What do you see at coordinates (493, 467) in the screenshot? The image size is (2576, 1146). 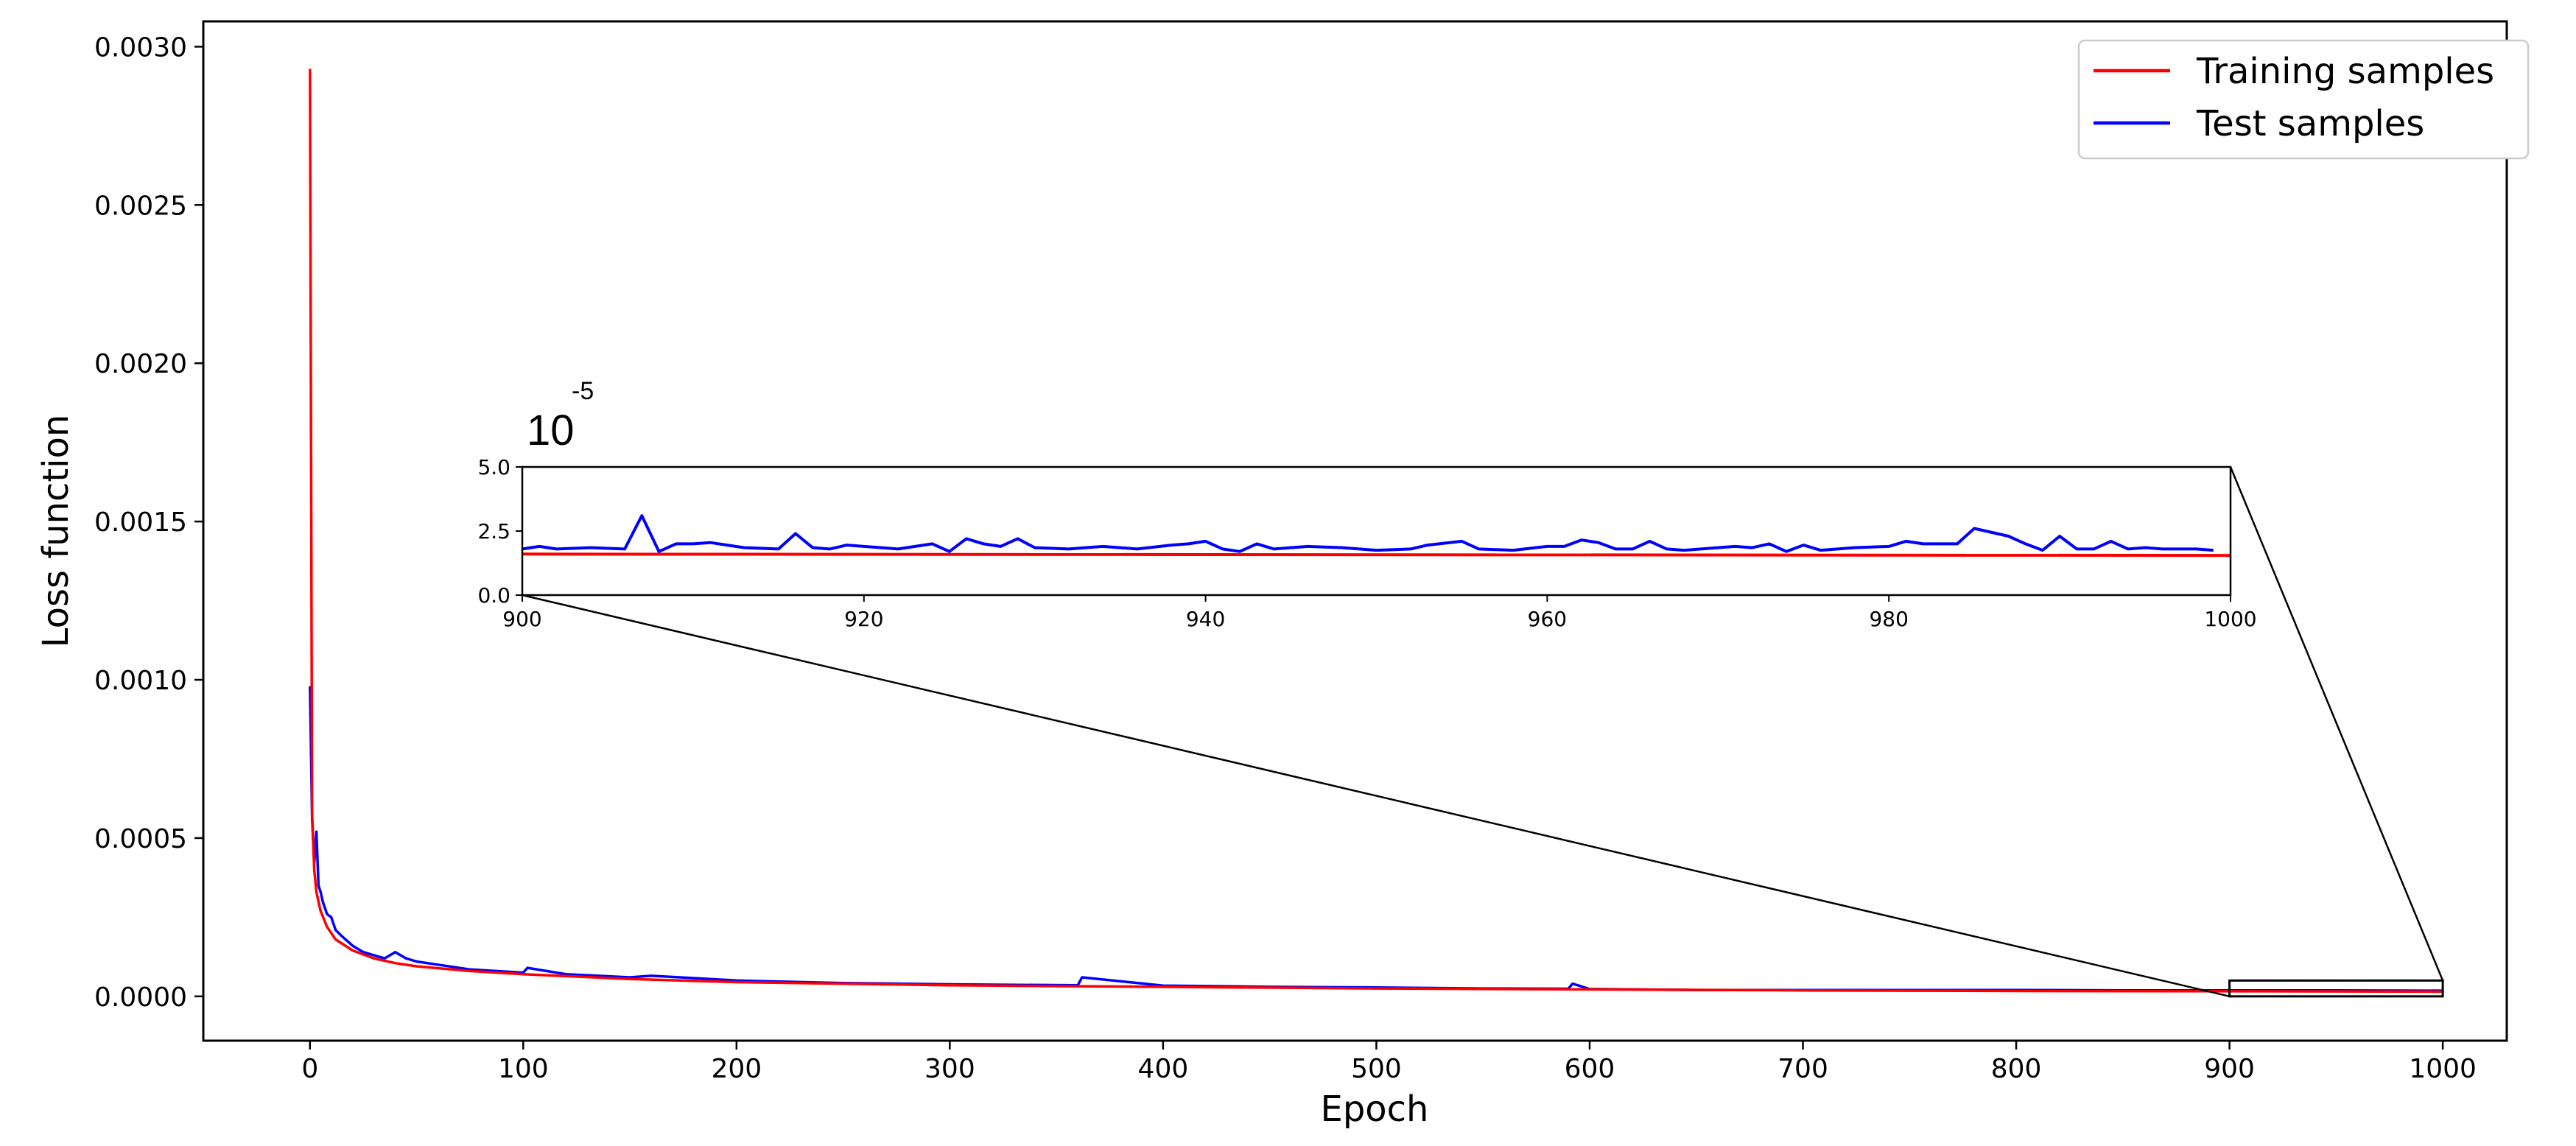 I see `inset-y-tick-label: 5.0` at bounding box center [493, 467].